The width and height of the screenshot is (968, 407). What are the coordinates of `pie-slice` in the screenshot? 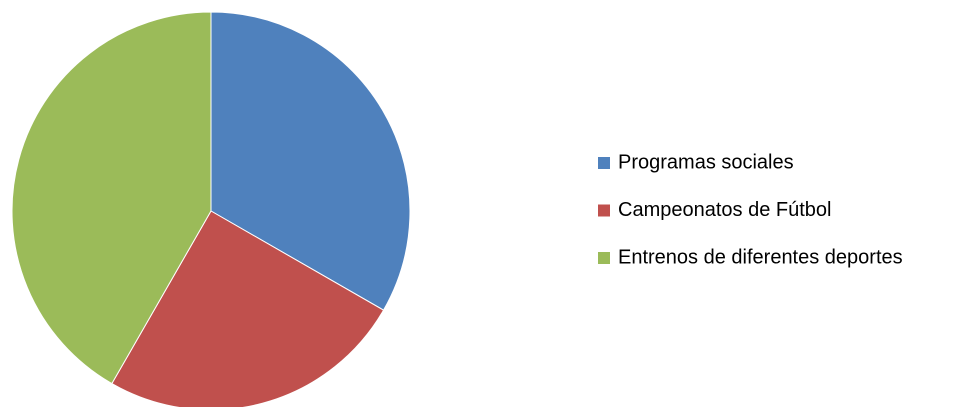 It's located at (248, 308).